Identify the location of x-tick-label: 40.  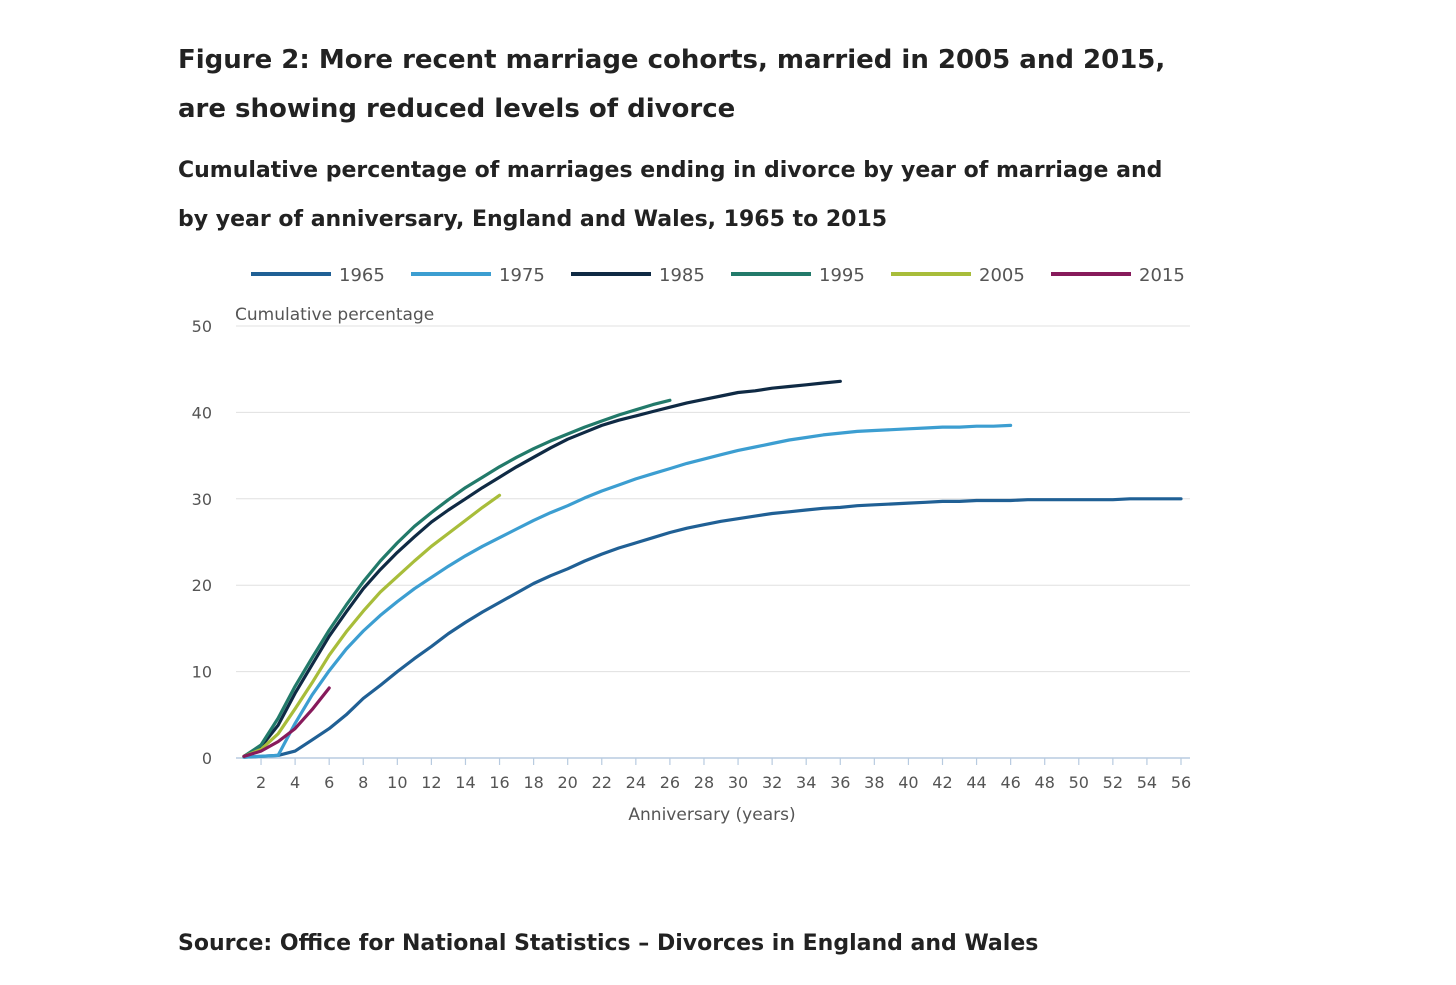
(908, 782).